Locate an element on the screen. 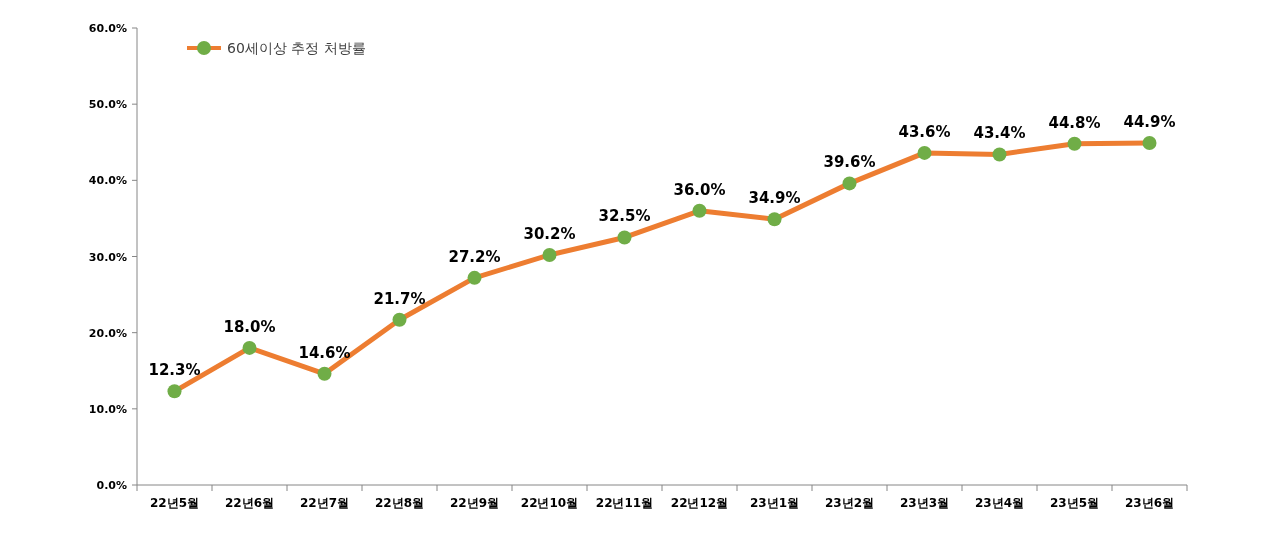  data-label: 44.9% is located at coordinates (1149, 122).